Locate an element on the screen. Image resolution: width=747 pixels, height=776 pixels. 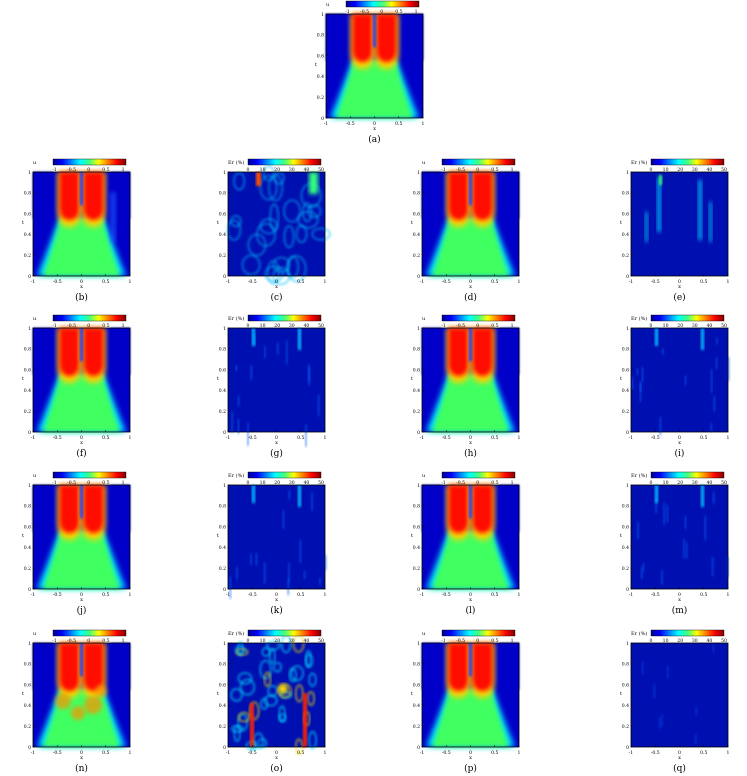
panel-caption: (f) is located at coordinates (81, 453).